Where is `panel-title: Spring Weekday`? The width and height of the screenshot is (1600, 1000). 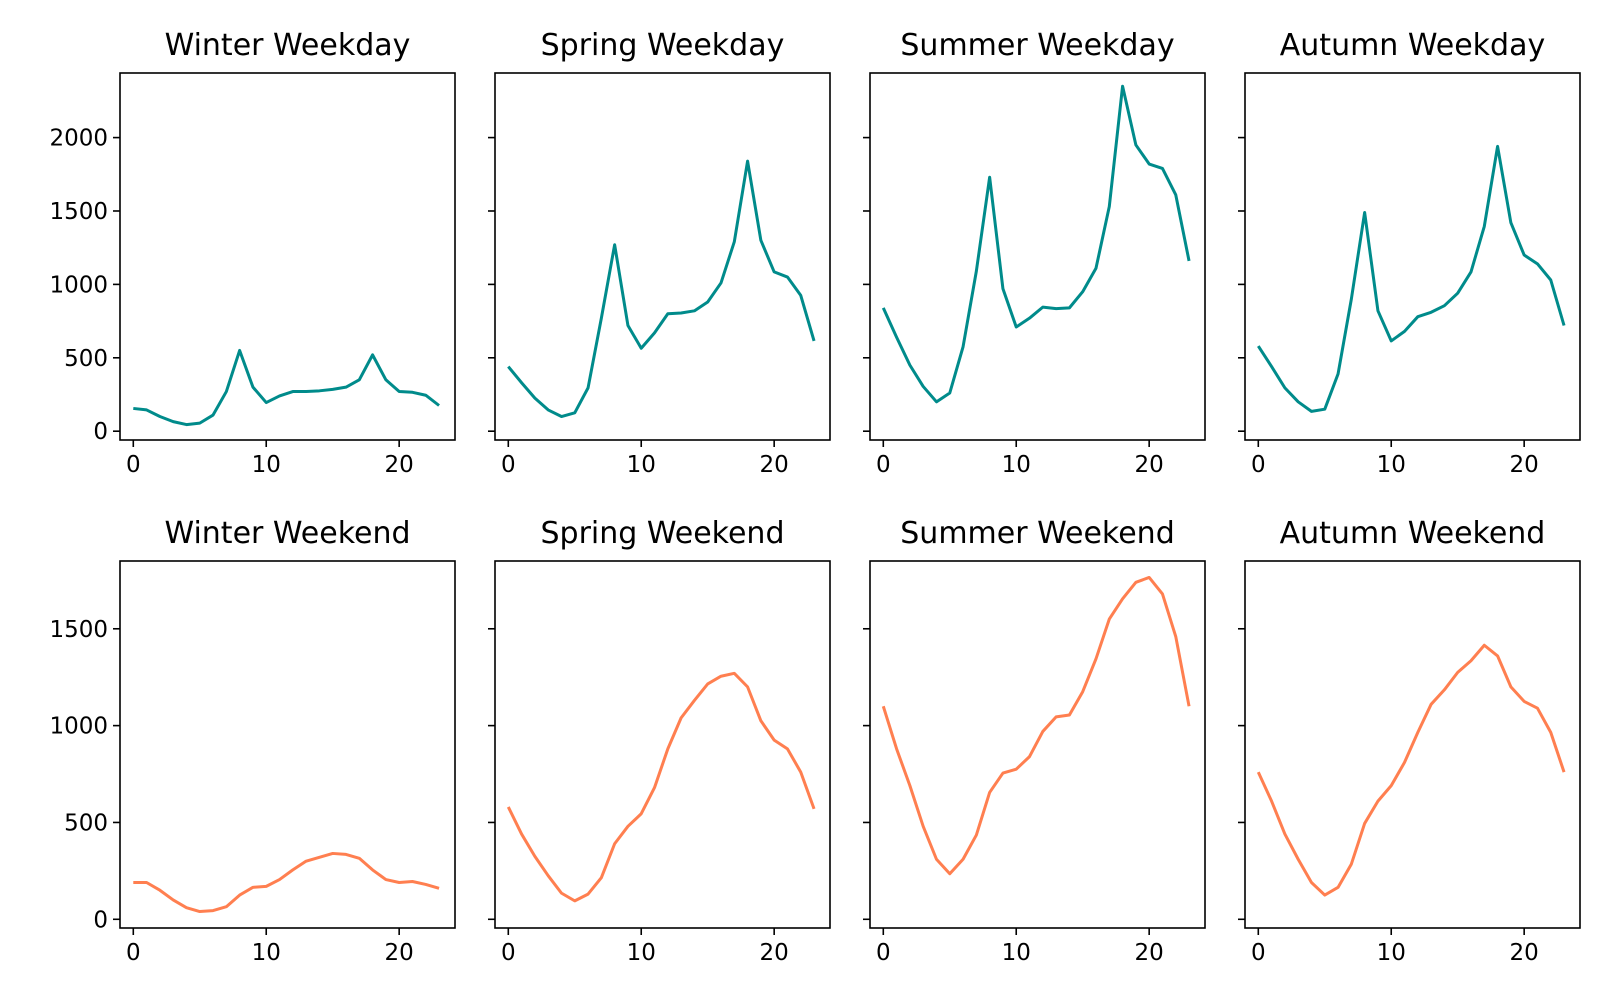
panel-title: Spring Weekday is located at coordinates (663, 45).